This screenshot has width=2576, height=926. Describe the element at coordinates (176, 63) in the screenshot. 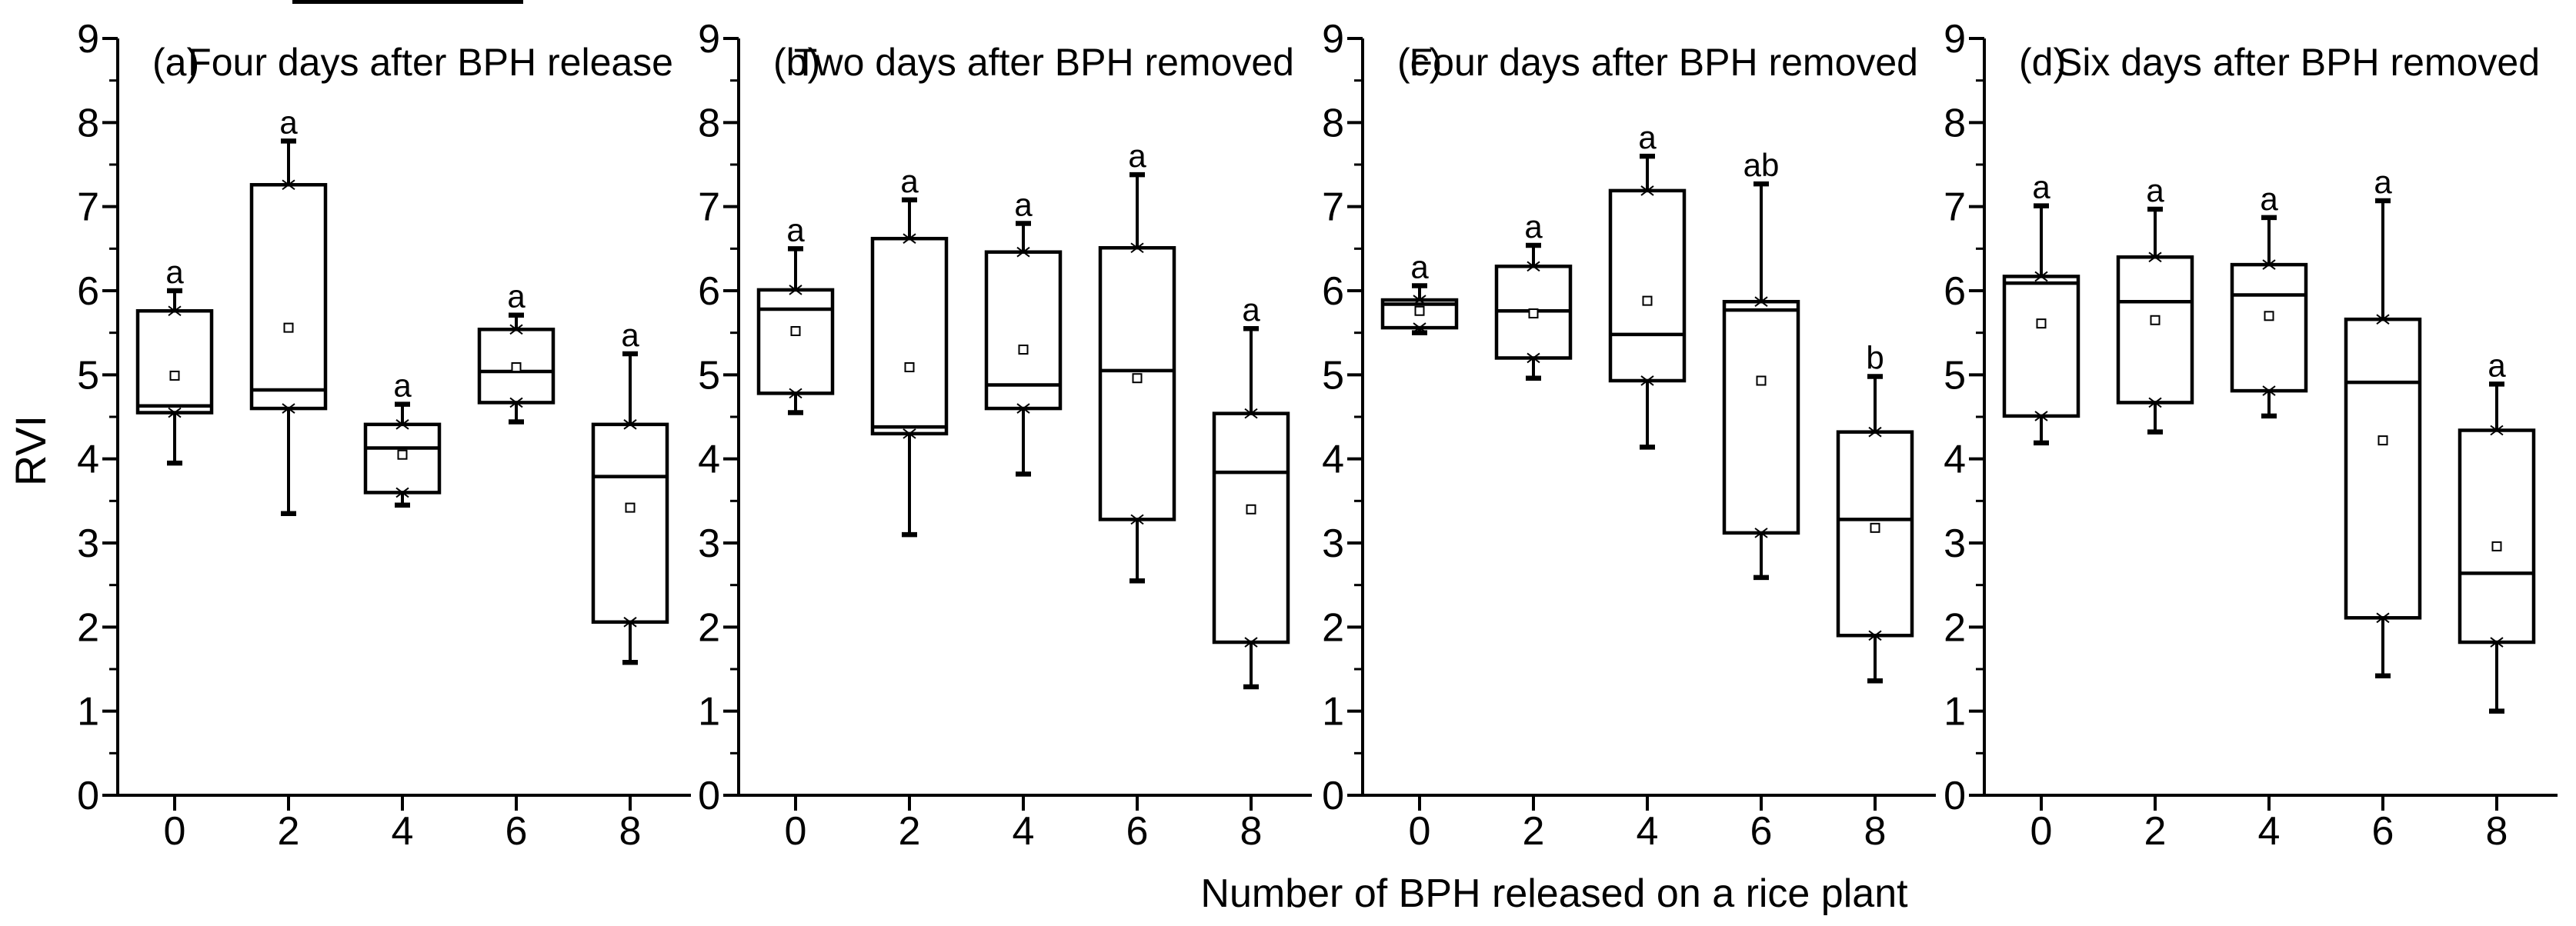

I see `panel-a-label: (a)` at that location.